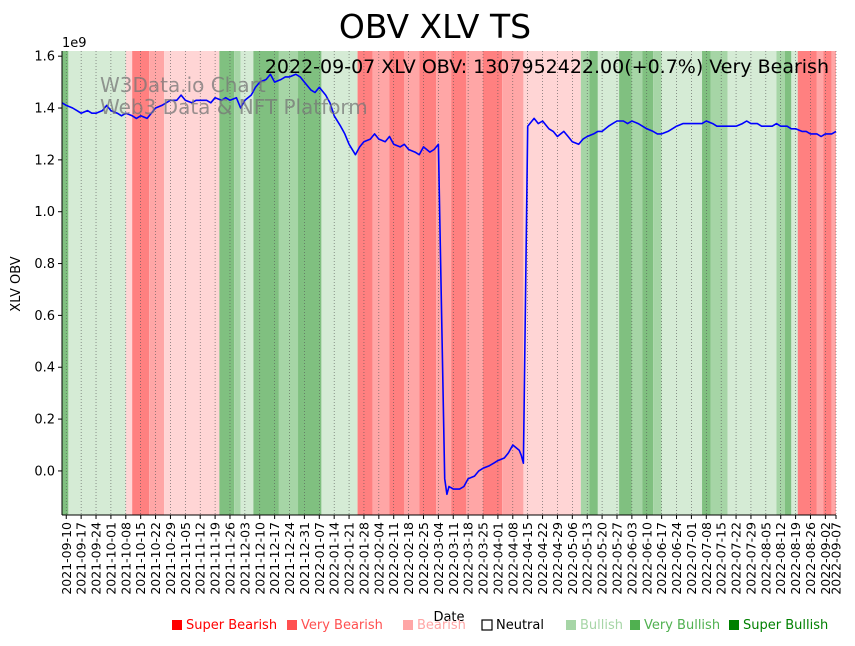  Describe the element at coordinates (810, 558) in the screenshot. I see `x-tick-label: 2022-08-26` at that location.